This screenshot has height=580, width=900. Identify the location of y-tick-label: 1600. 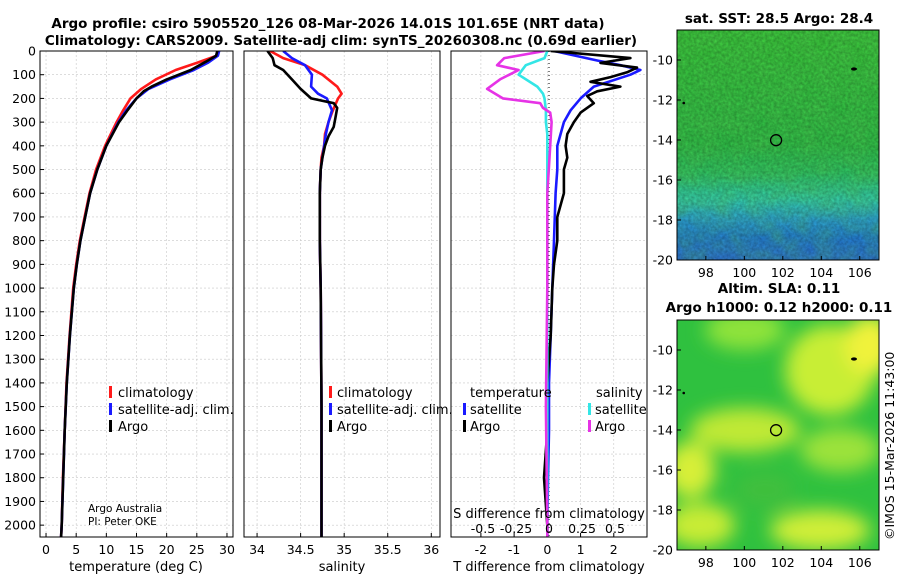
(20, 430).